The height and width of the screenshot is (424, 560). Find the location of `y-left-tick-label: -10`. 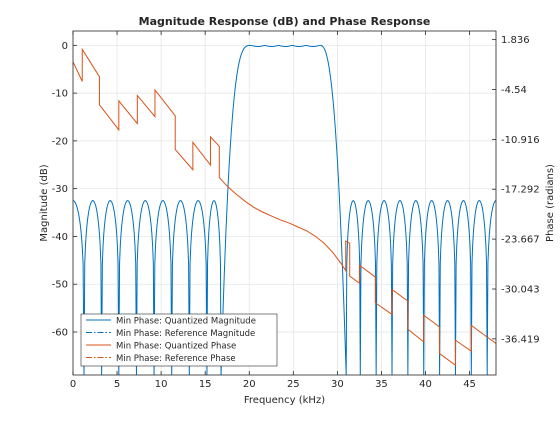

y-left-tick-label: -10 is located at coordinates (60, 94).